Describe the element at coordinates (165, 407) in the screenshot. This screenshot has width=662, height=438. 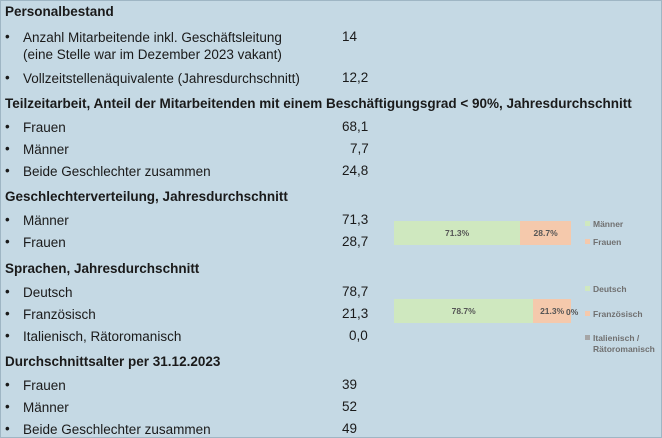
I see `list-item-alter-maenner: • Männer` at that location.